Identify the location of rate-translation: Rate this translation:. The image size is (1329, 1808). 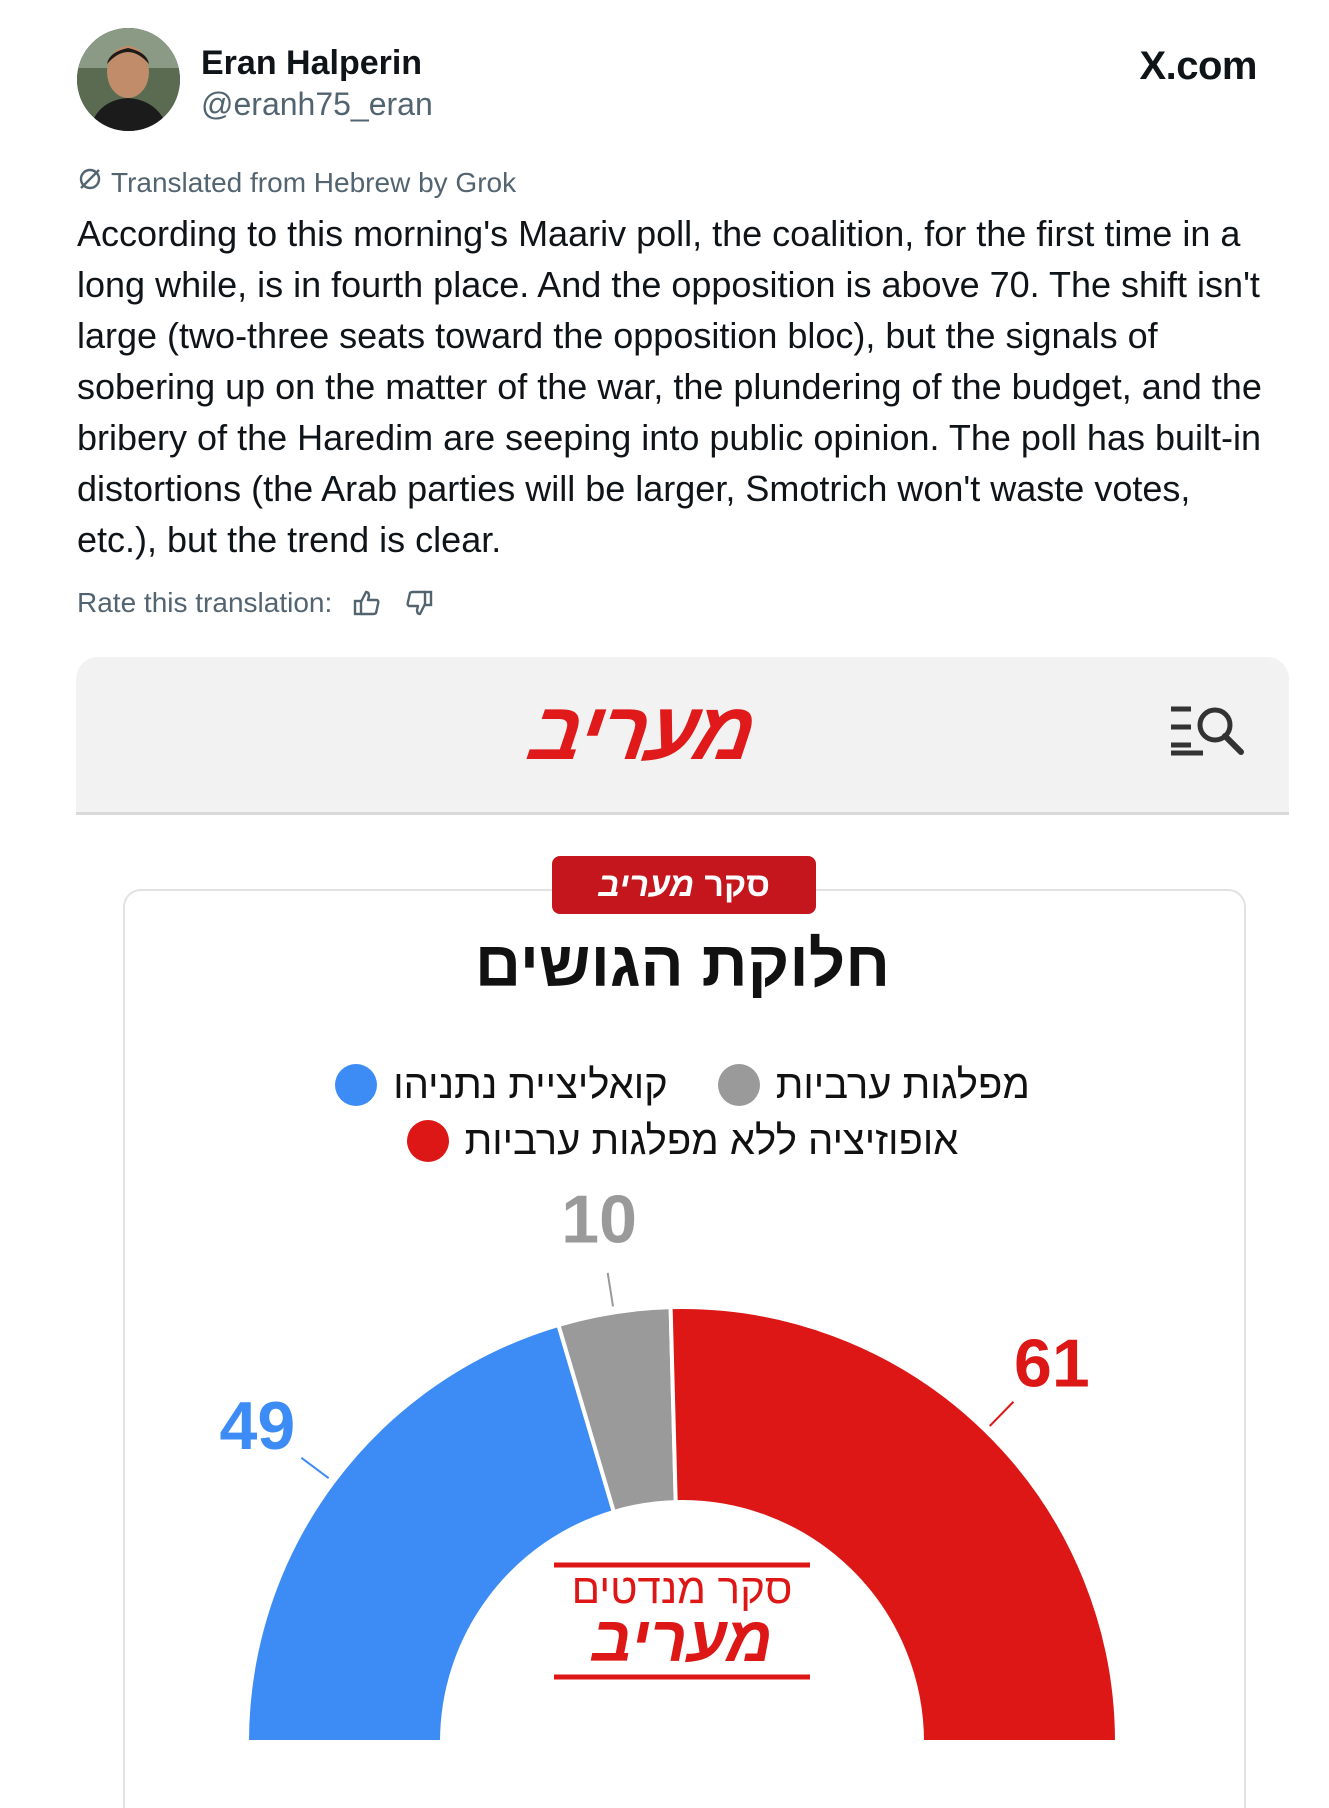
(256, 603).